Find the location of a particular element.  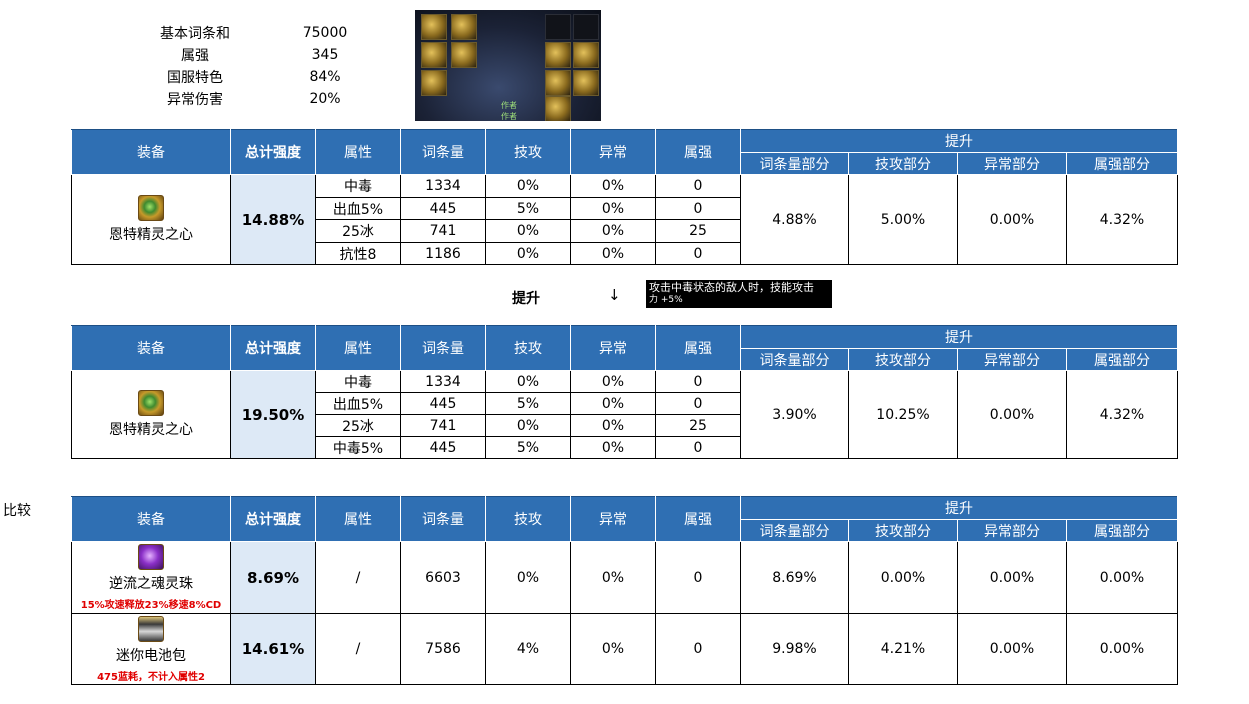

boost-skill: 10.25% is located at coordinates (903, 414).